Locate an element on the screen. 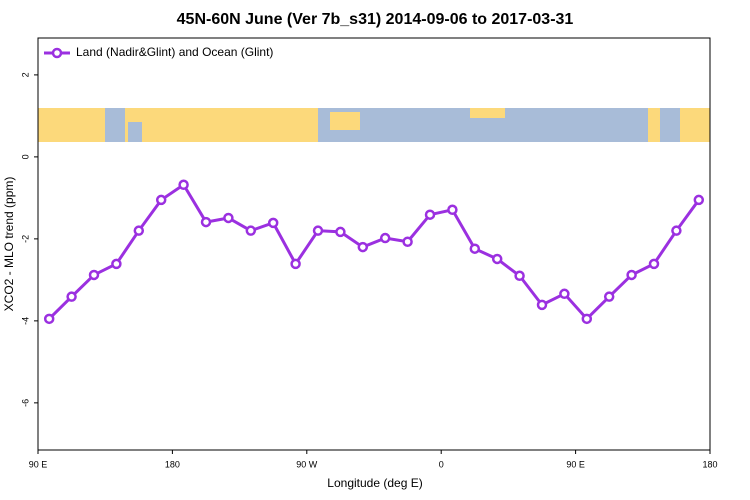 This screenshot has height=500, width=750. y-tick-label: -2 is located at coordinates (25, 239).